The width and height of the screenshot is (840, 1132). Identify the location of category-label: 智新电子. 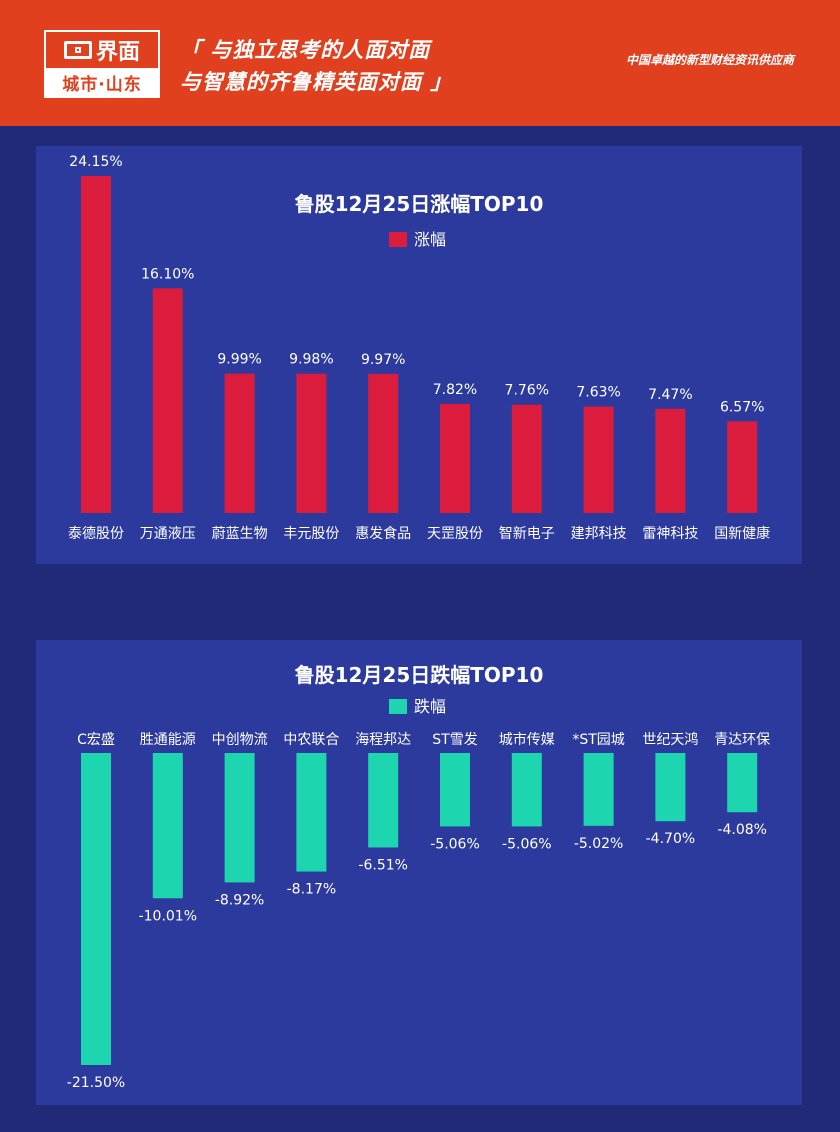
(527, 534).